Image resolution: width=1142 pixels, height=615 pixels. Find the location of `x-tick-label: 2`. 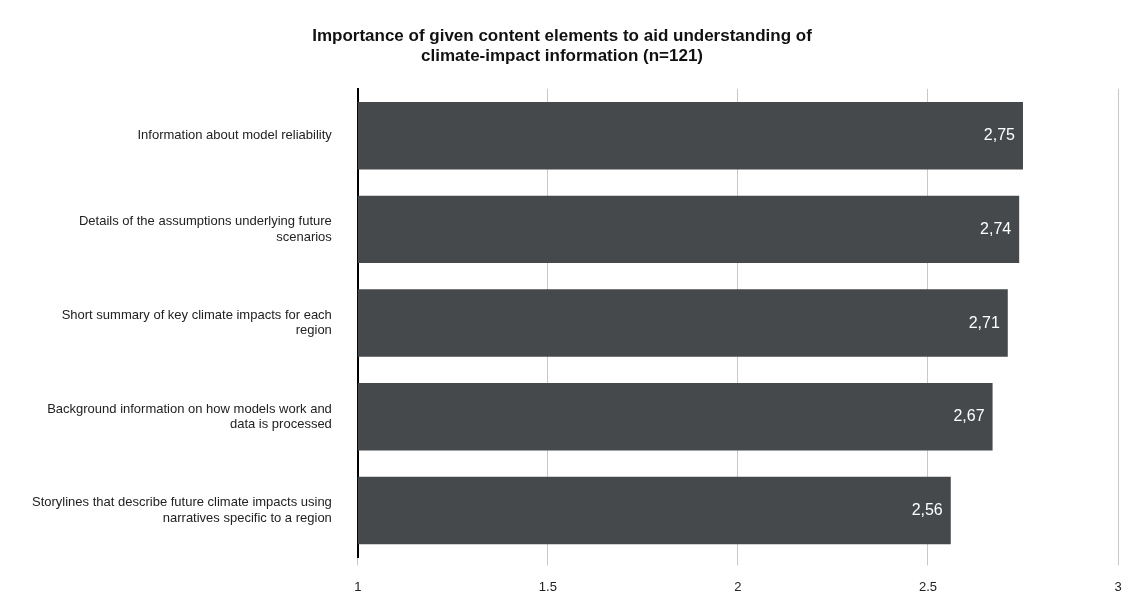

x-tick-label: 2 is located at coordinates (738, 586).